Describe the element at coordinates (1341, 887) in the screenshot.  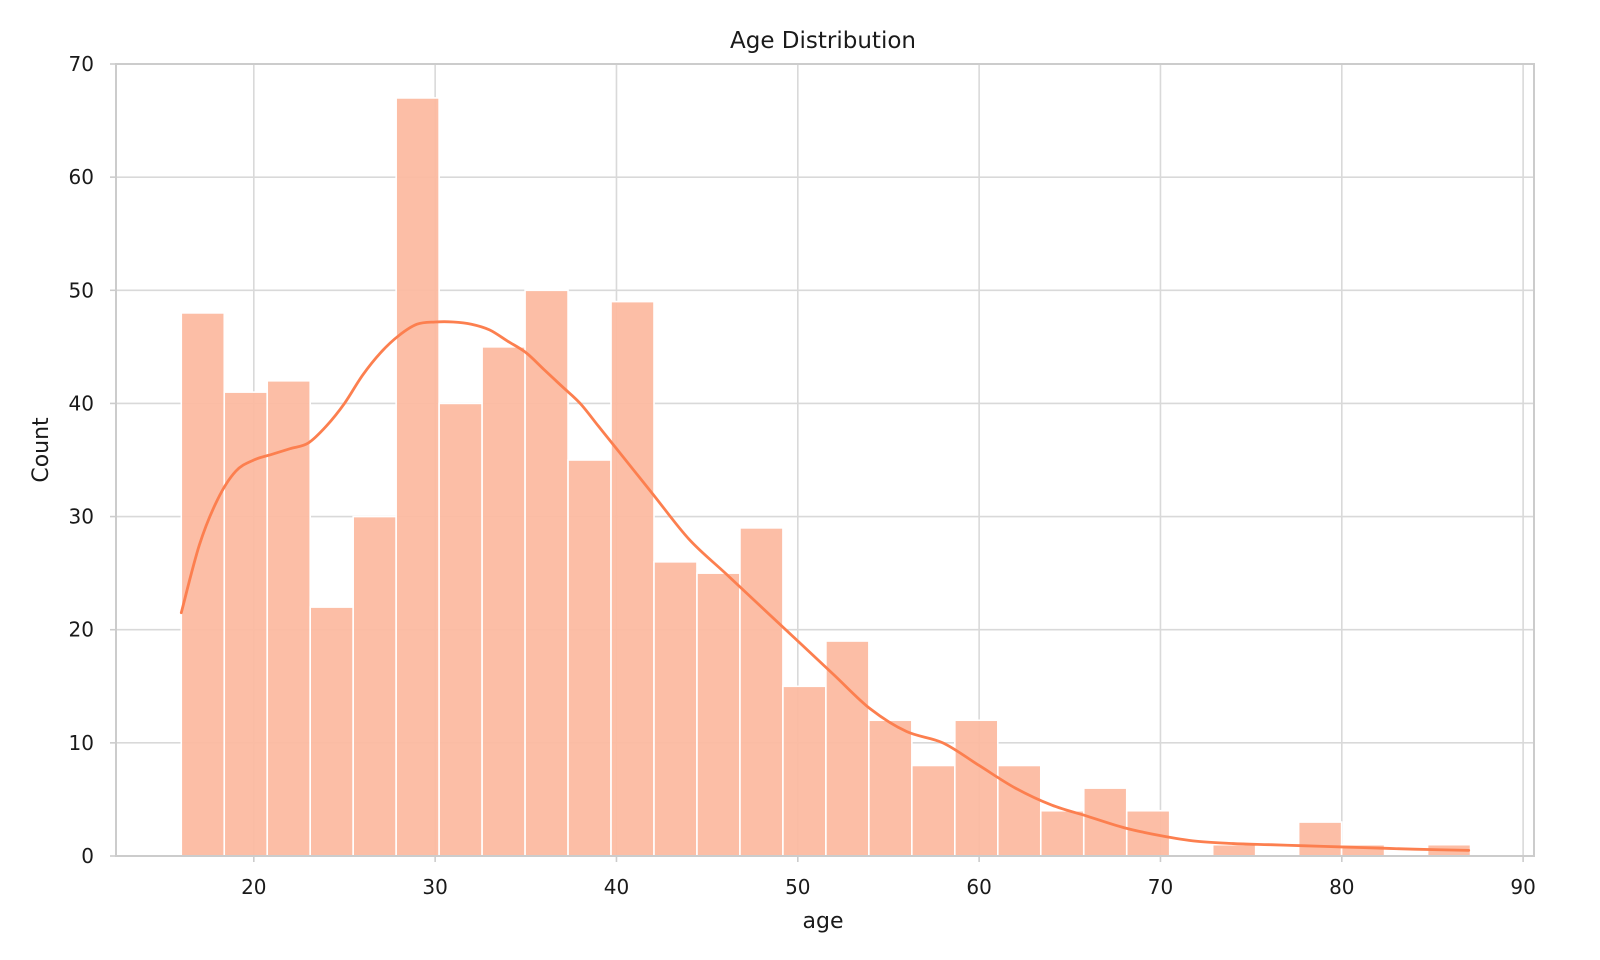
I see `x-tick-label: 80` at that location.